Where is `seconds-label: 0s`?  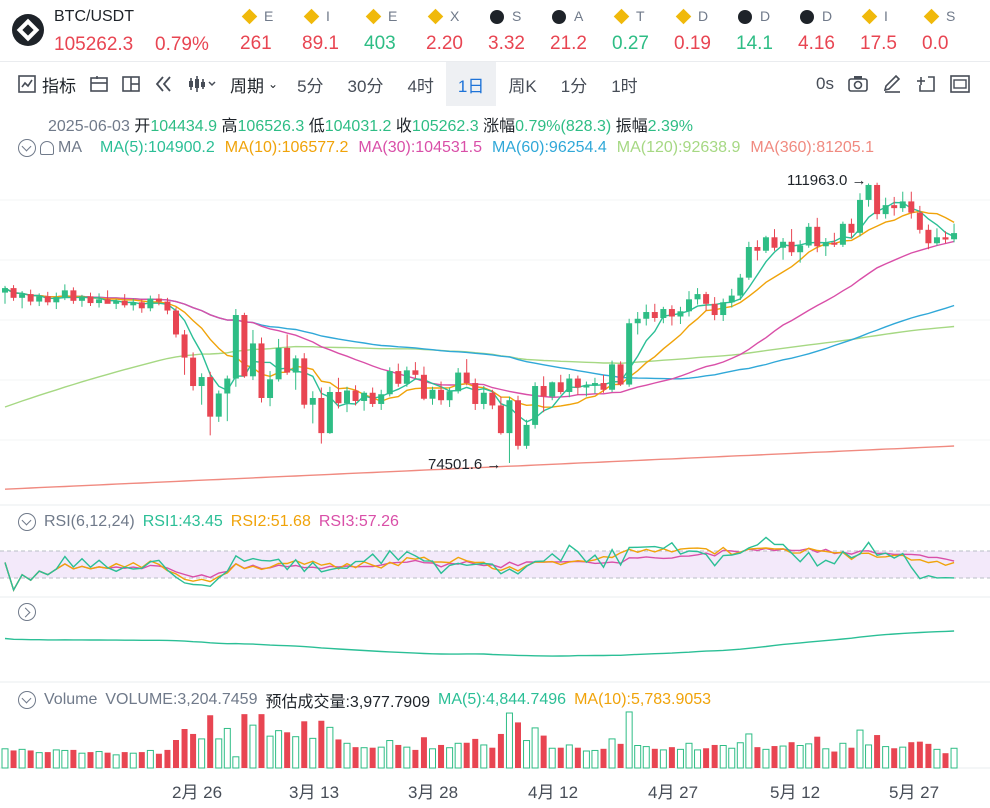
seconds-label: 0s is located at coordinates (825, 83).